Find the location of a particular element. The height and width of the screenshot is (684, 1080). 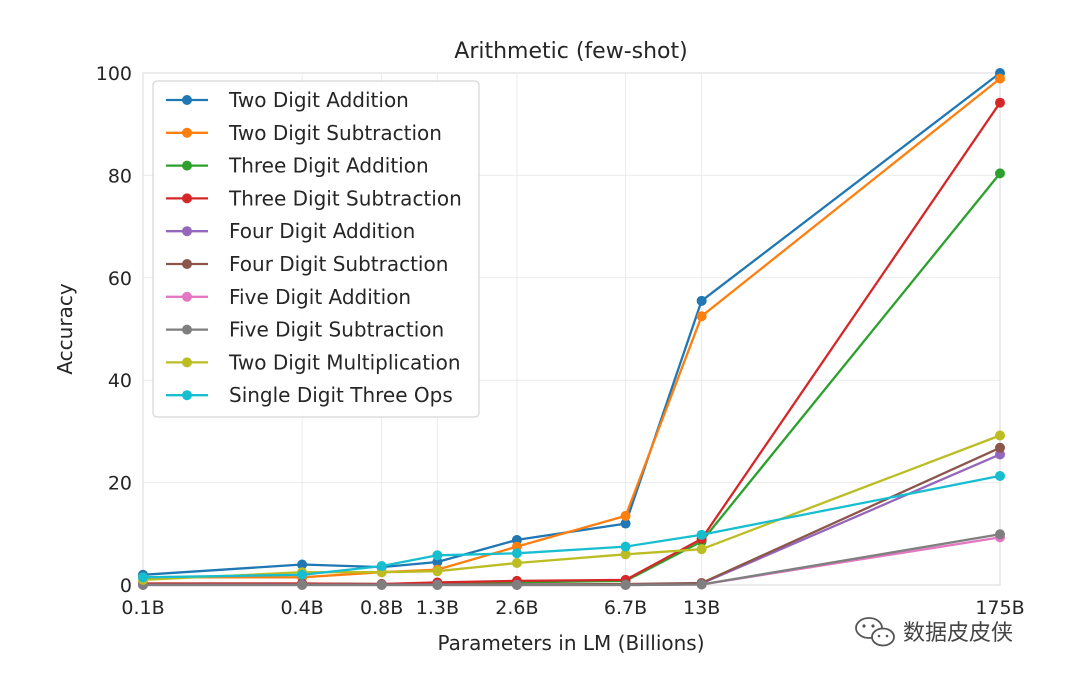

y-tick-label: 80 is located at coordinates (120, 176).